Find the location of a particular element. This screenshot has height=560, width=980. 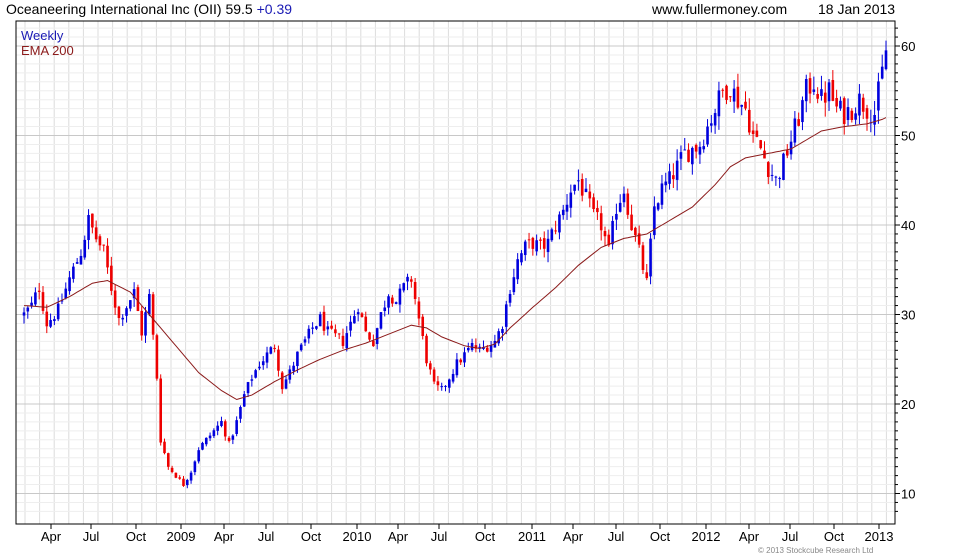

x-tick-label: 2013 is located at coordinates (879, 536).